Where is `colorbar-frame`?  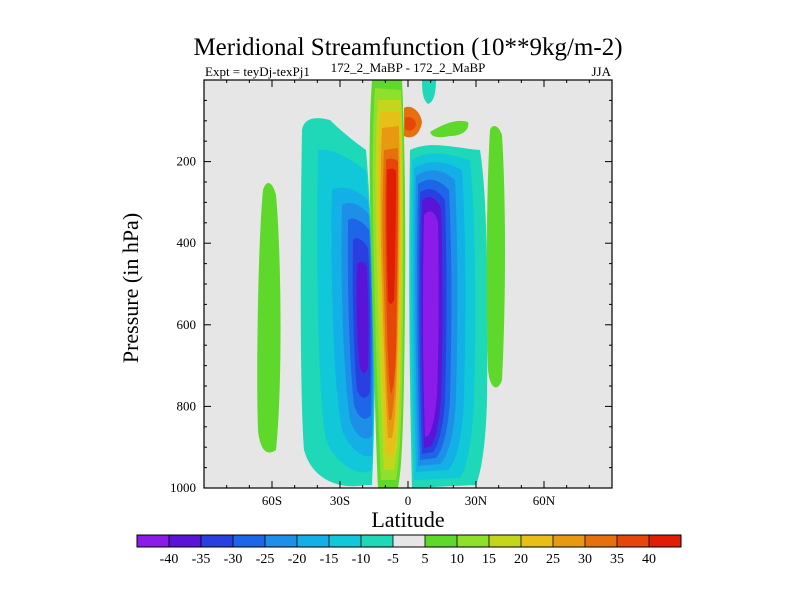
colorbar-frame is located at coordinates (409, 541).